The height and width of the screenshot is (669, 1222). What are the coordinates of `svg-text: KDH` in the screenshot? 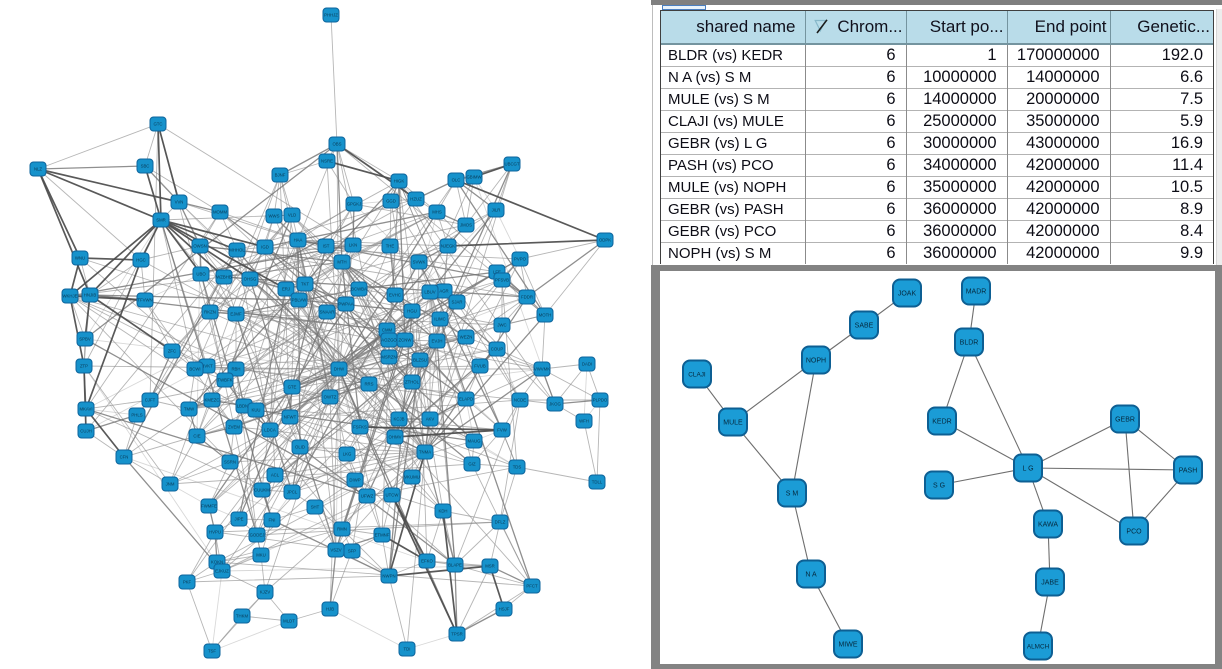 It's located at (442, 511).